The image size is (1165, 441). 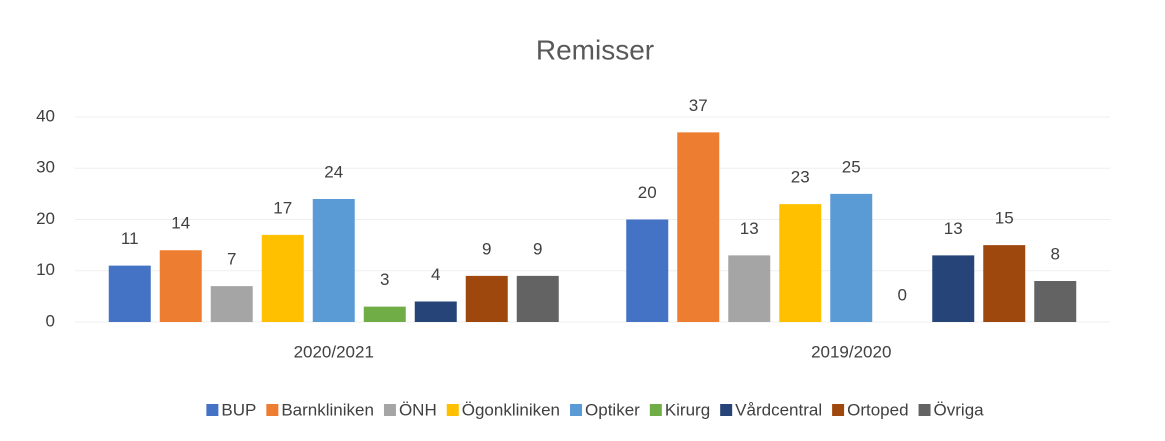 I want to click on x-tick-label: 2019/2020, so click(x=851, y=351).